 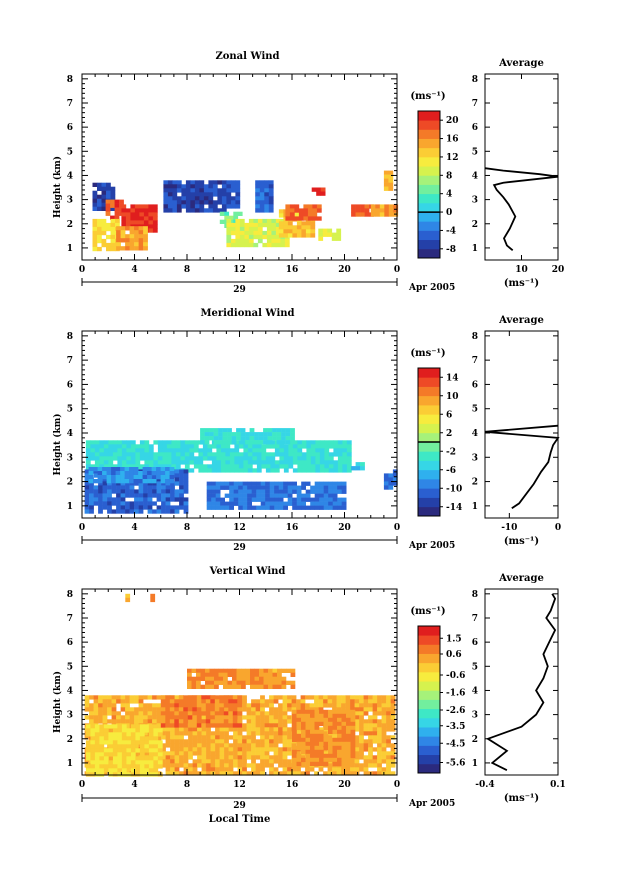 What do you see at coordinates (452, 378) in the screenshot?
I see `colorbar-tick-label: 14` at bounding box center [452, 378].